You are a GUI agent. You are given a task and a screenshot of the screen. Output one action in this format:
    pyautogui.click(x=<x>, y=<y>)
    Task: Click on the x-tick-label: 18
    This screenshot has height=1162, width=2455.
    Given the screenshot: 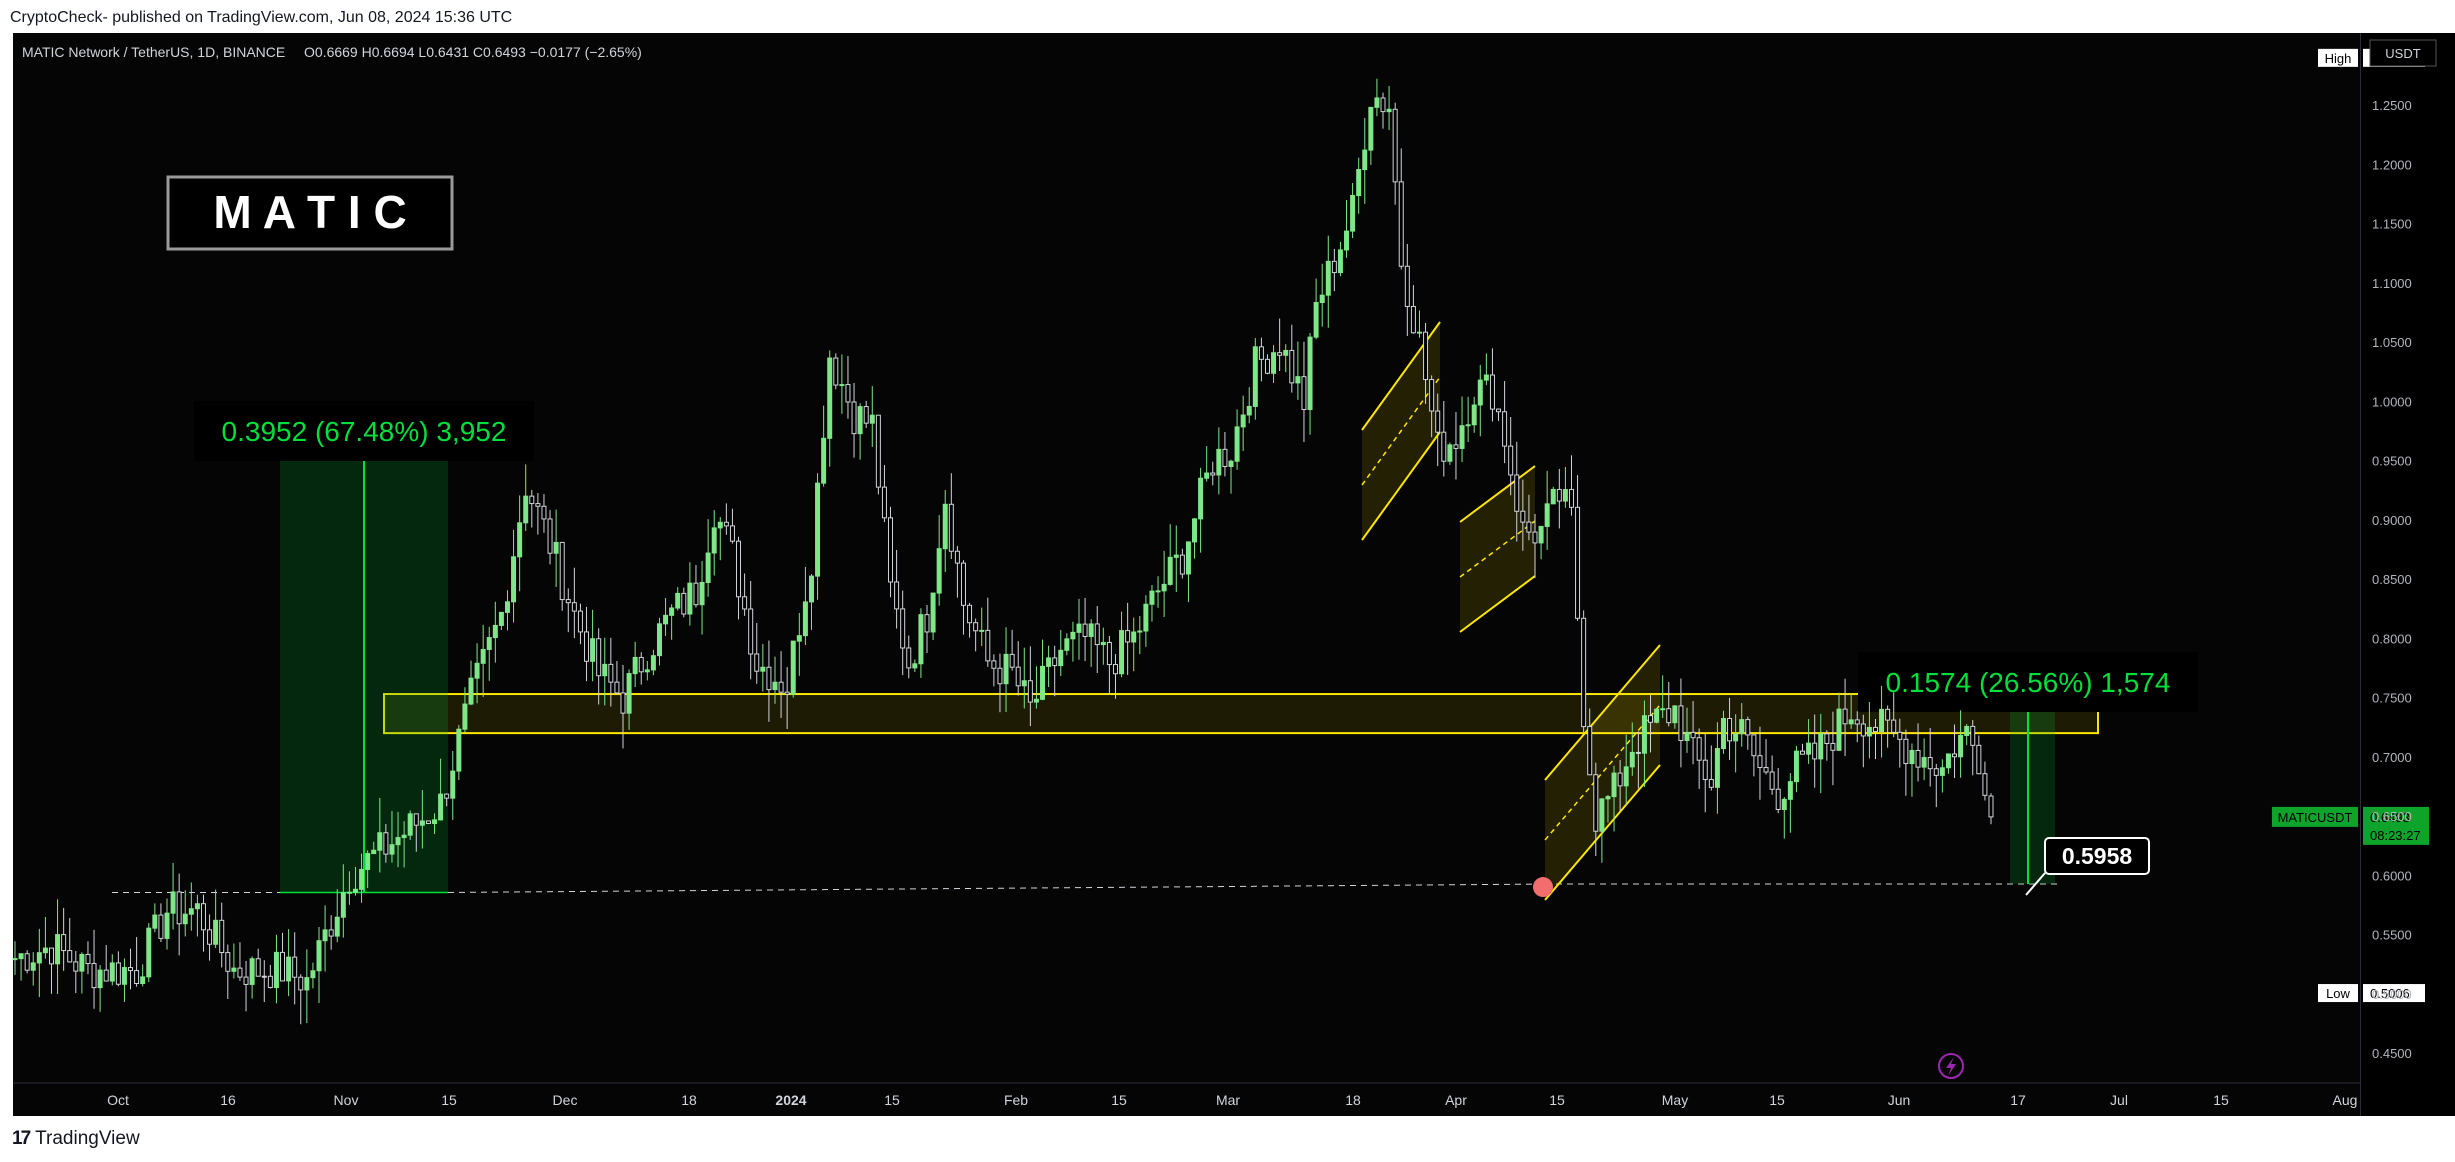 What is the action you would take?
    pyautogui.click(x=1353, y=1100)
    